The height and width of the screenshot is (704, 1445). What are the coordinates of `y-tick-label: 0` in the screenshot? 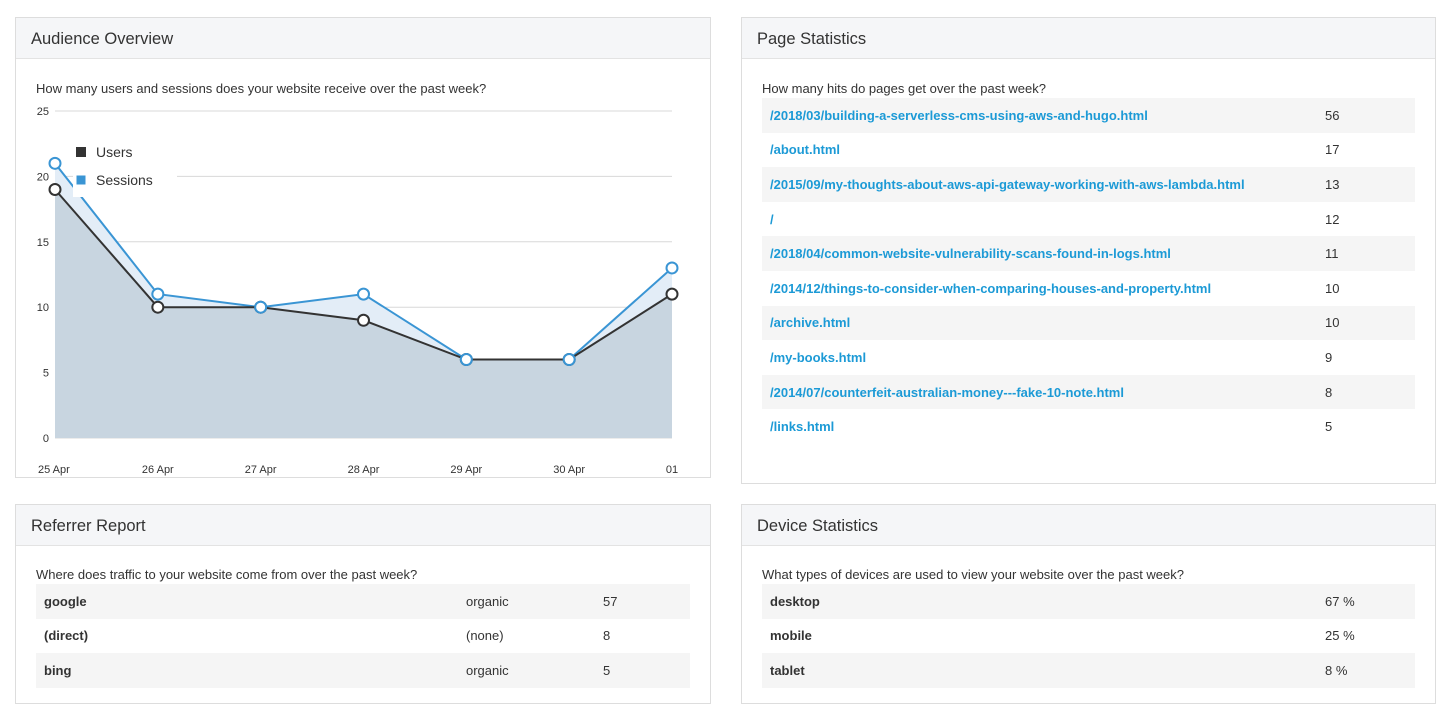 It's located at (46, 439).